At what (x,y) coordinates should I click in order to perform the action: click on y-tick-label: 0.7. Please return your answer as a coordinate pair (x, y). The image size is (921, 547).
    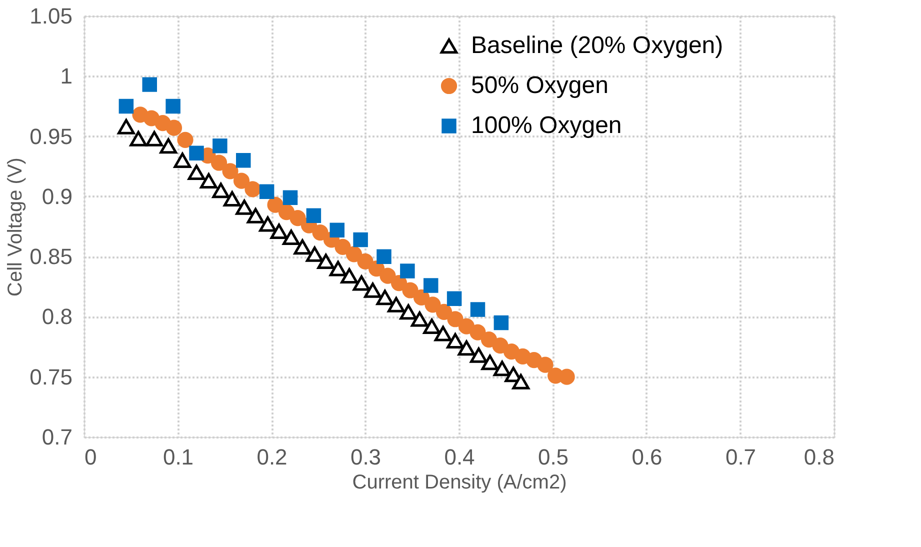
    Looking at the image, I should click on (57, 437).